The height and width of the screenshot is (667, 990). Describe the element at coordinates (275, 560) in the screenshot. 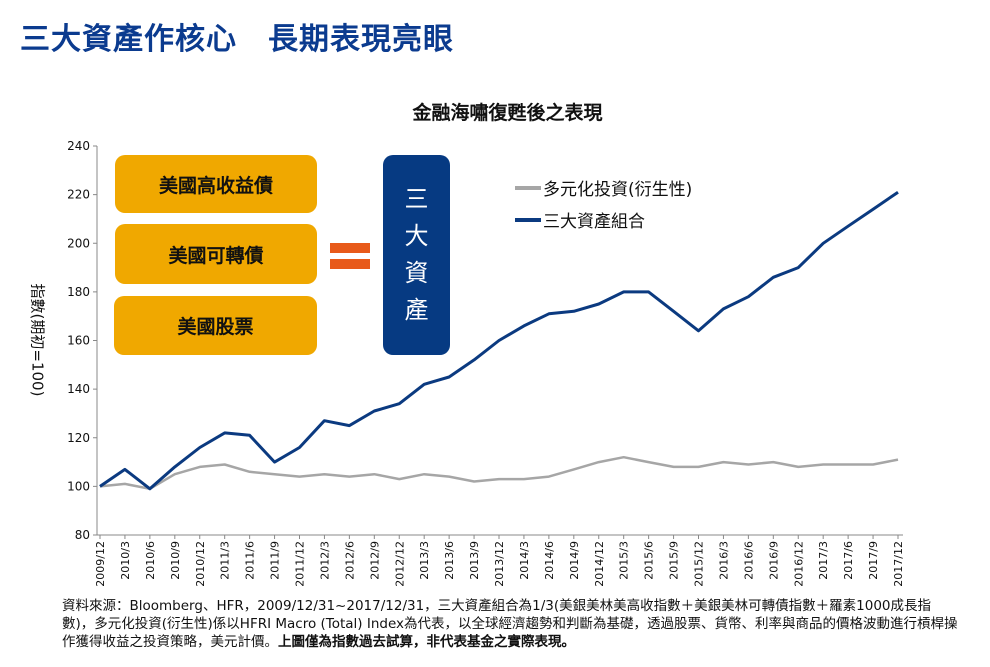

I see `x-tick-label: 2011/9` at that location.